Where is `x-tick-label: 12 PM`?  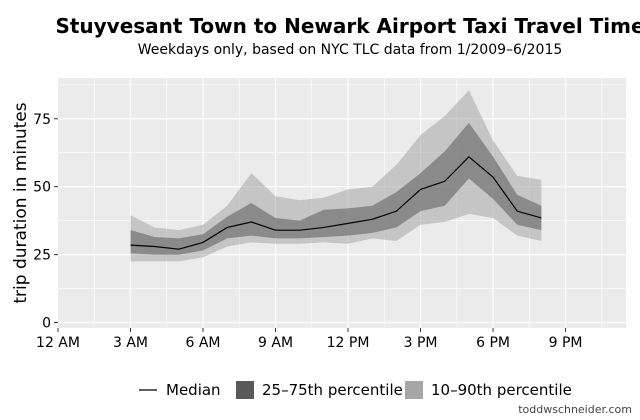 x-tick-label: 12 PM is located at coordinates (348, 343).